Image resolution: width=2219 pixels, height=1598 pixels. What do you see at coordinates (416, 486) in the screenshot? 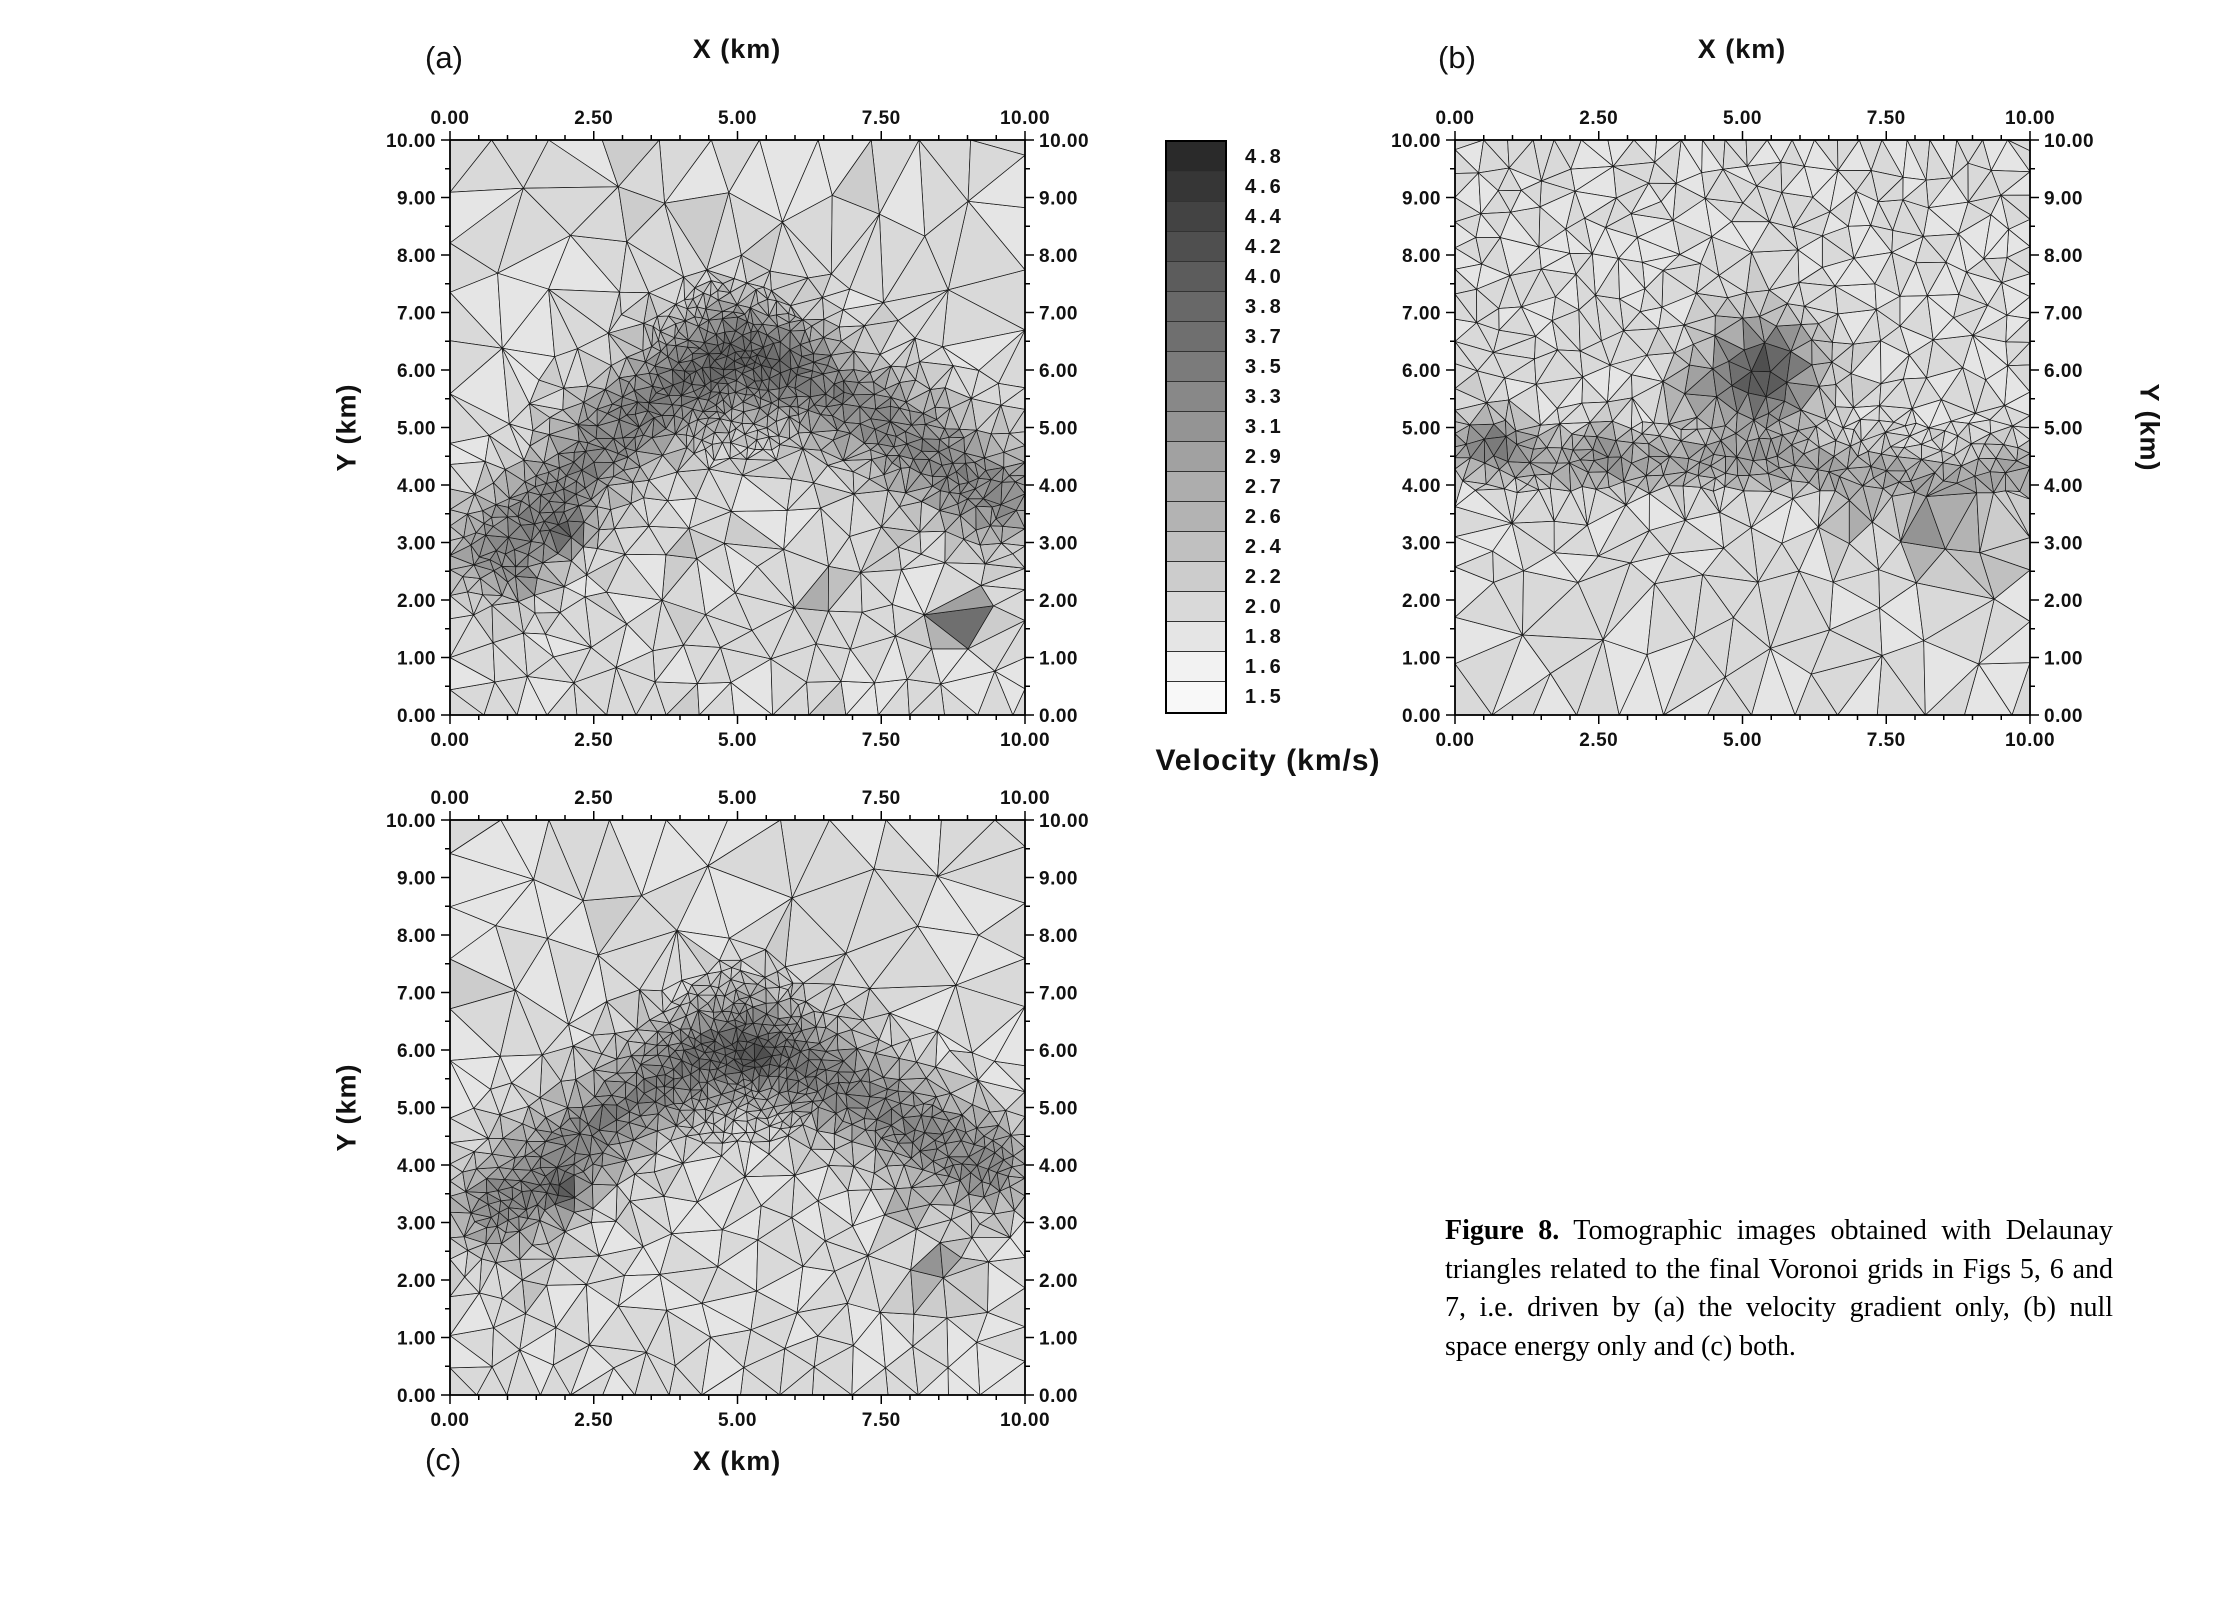
I see `tick-label: 4.00` at bounding box center [416, 486].